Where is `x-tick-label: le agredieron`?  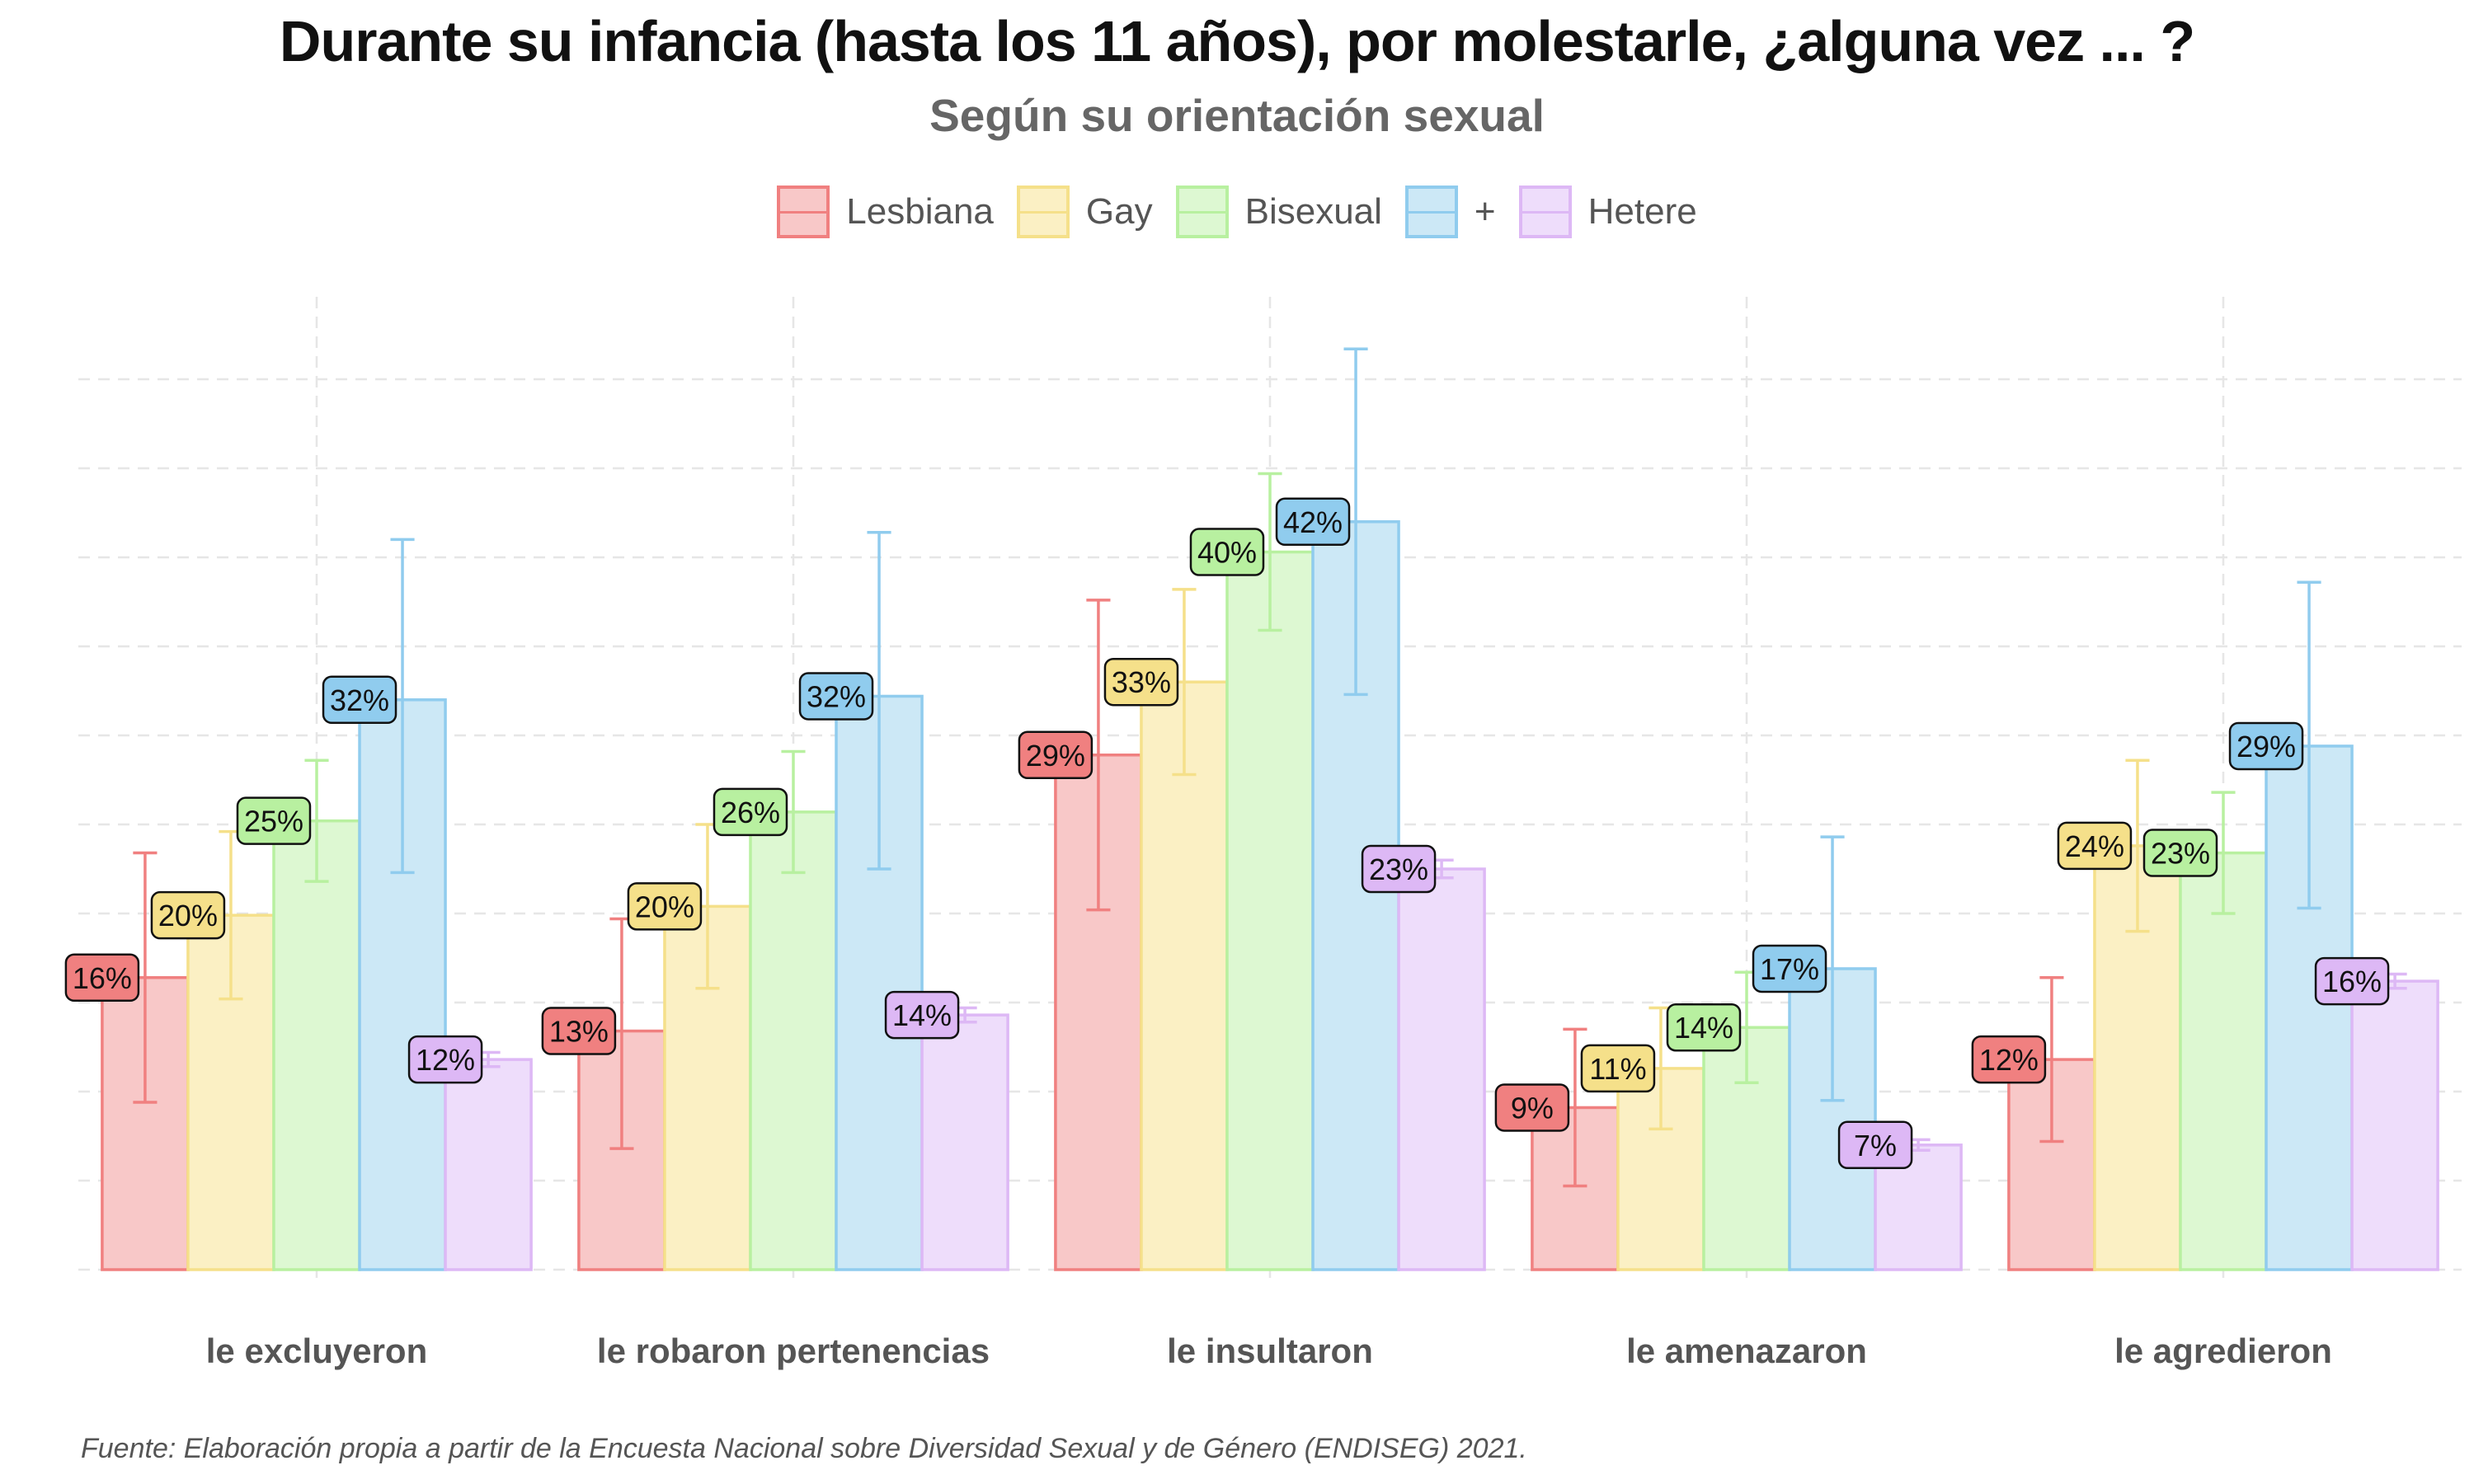 x-tick-label: le agredieron is located at coordinates (2223, 1350).